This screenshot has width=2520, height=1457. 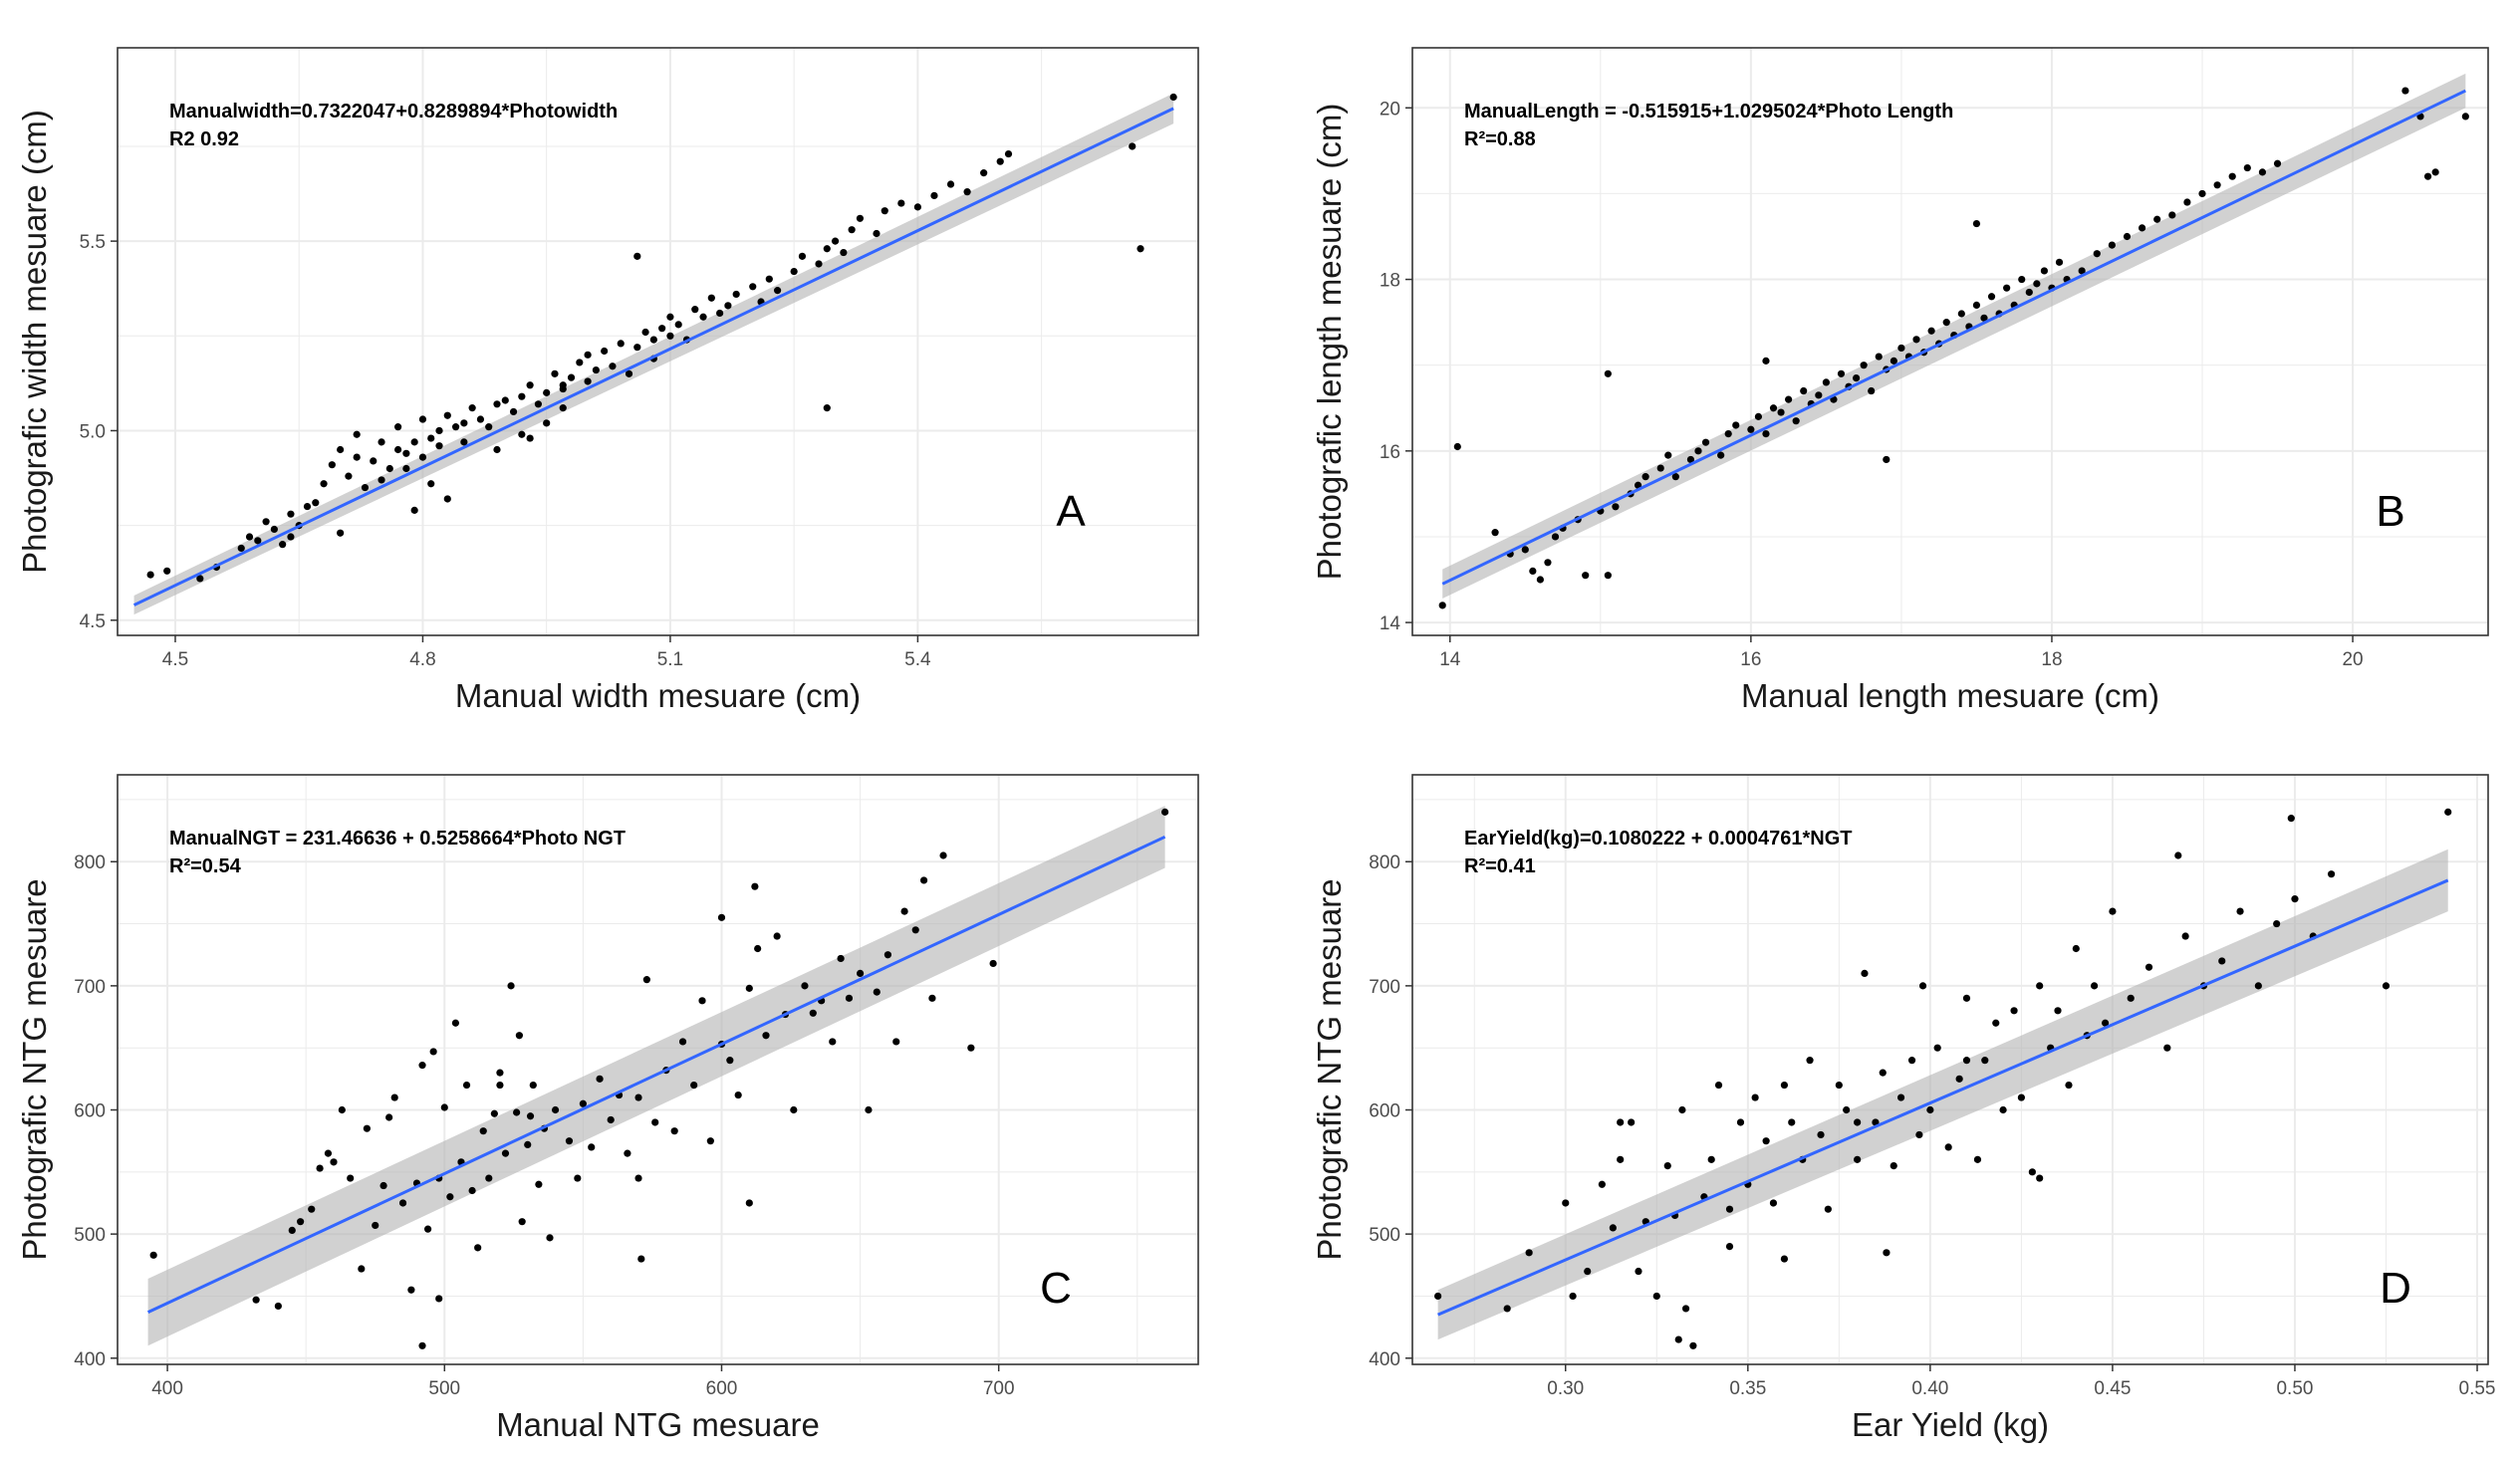 What do you see at coordinates (90, 862) in the screenshot?
I see `y-tick-label: 800` at bounding box center [90, 862].